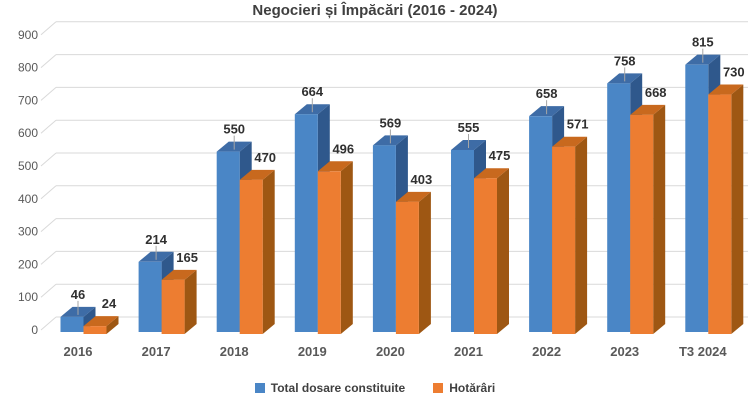 The width and height of the screenshot is (750, 400). Describe the element at coordinates (28, 133) in the screenshot. I see `y-axis-tick-label: 600` at that location.